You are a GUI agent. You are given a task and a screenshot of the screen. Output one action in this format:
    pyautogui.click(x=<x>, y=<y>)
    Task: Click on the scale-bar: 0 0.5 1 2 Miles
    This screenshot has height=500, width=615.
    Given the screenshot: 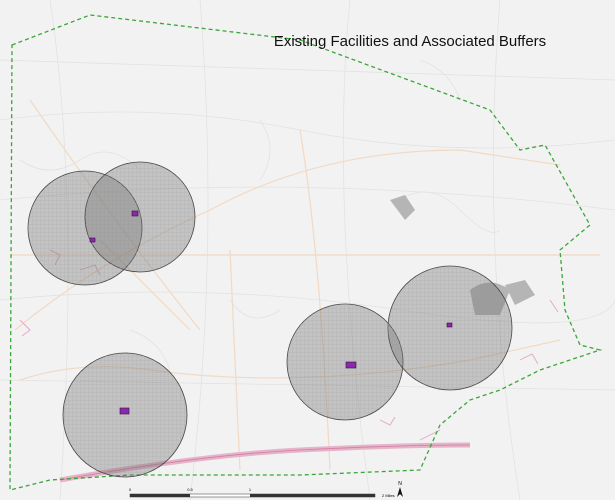 What is the action you would take?
    pyautogui.click(x=262, y=492)
    